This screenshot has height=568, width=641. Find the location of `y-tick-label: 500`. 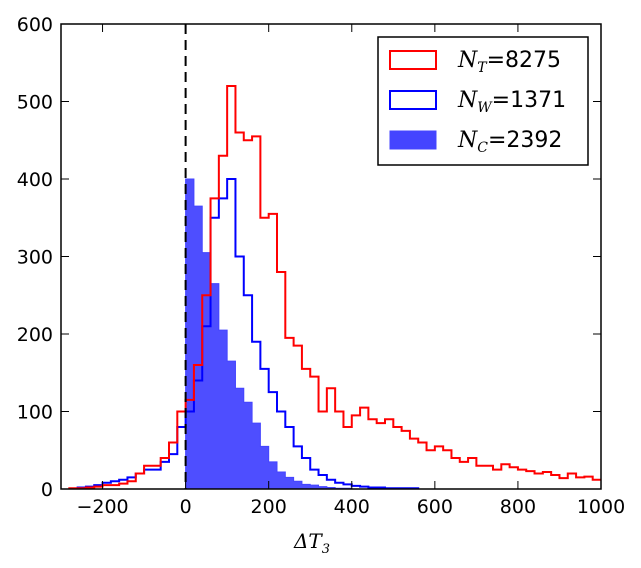

y-tick-label: 500 is located at coordinates (35, 103).